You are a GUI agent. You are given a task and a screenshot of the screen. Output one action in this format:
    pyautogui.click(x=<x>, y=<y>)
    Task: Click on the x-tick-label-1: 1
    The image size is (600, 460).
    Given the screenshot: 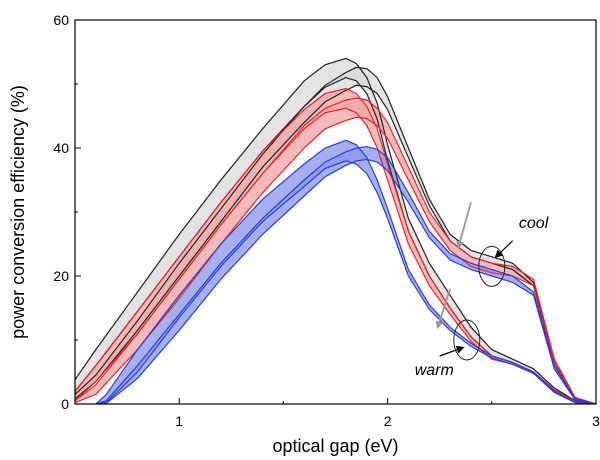 What is the action you would take?
    pyautogui.click(x=179, y=421)
    